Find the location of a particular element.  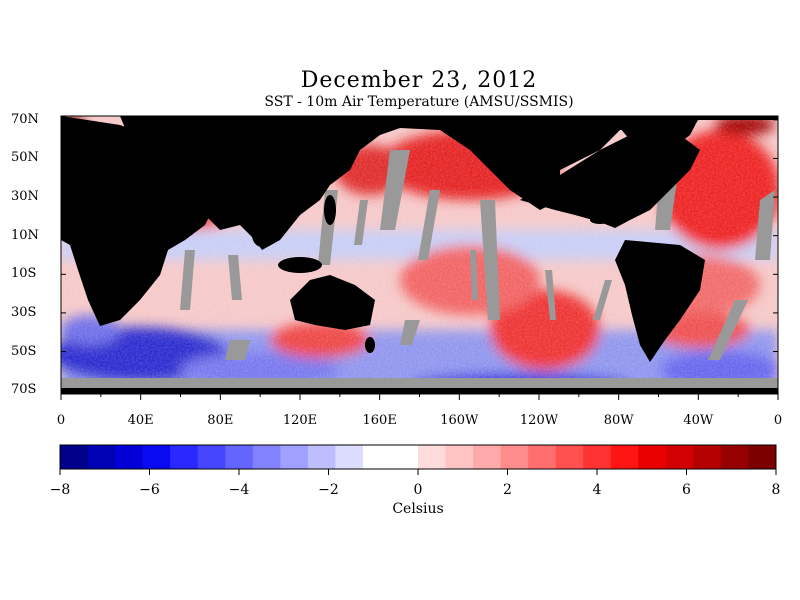

latitude-label: 10S is located at coordinates (24, 274).